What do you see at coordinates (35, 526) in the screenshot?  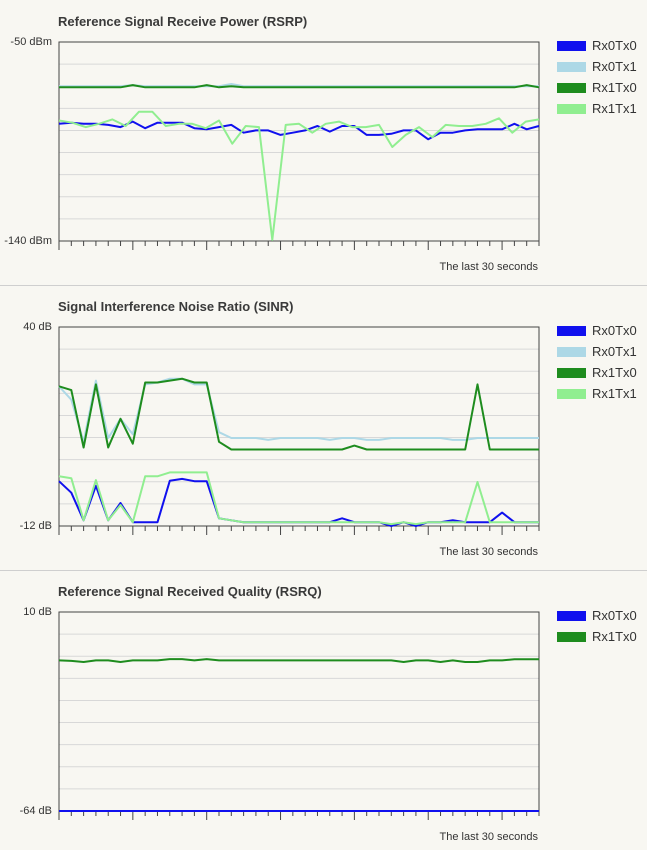 I see `y-min-label: -12 dB` at bounding box center [35, 526].